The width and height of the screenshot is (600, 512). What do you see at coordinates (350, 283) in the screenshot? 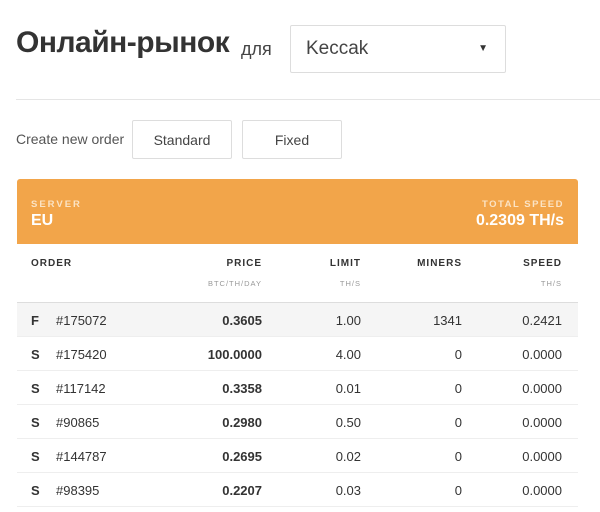
I see `limit-unit: TH/S` at bounding box center [350, 283].